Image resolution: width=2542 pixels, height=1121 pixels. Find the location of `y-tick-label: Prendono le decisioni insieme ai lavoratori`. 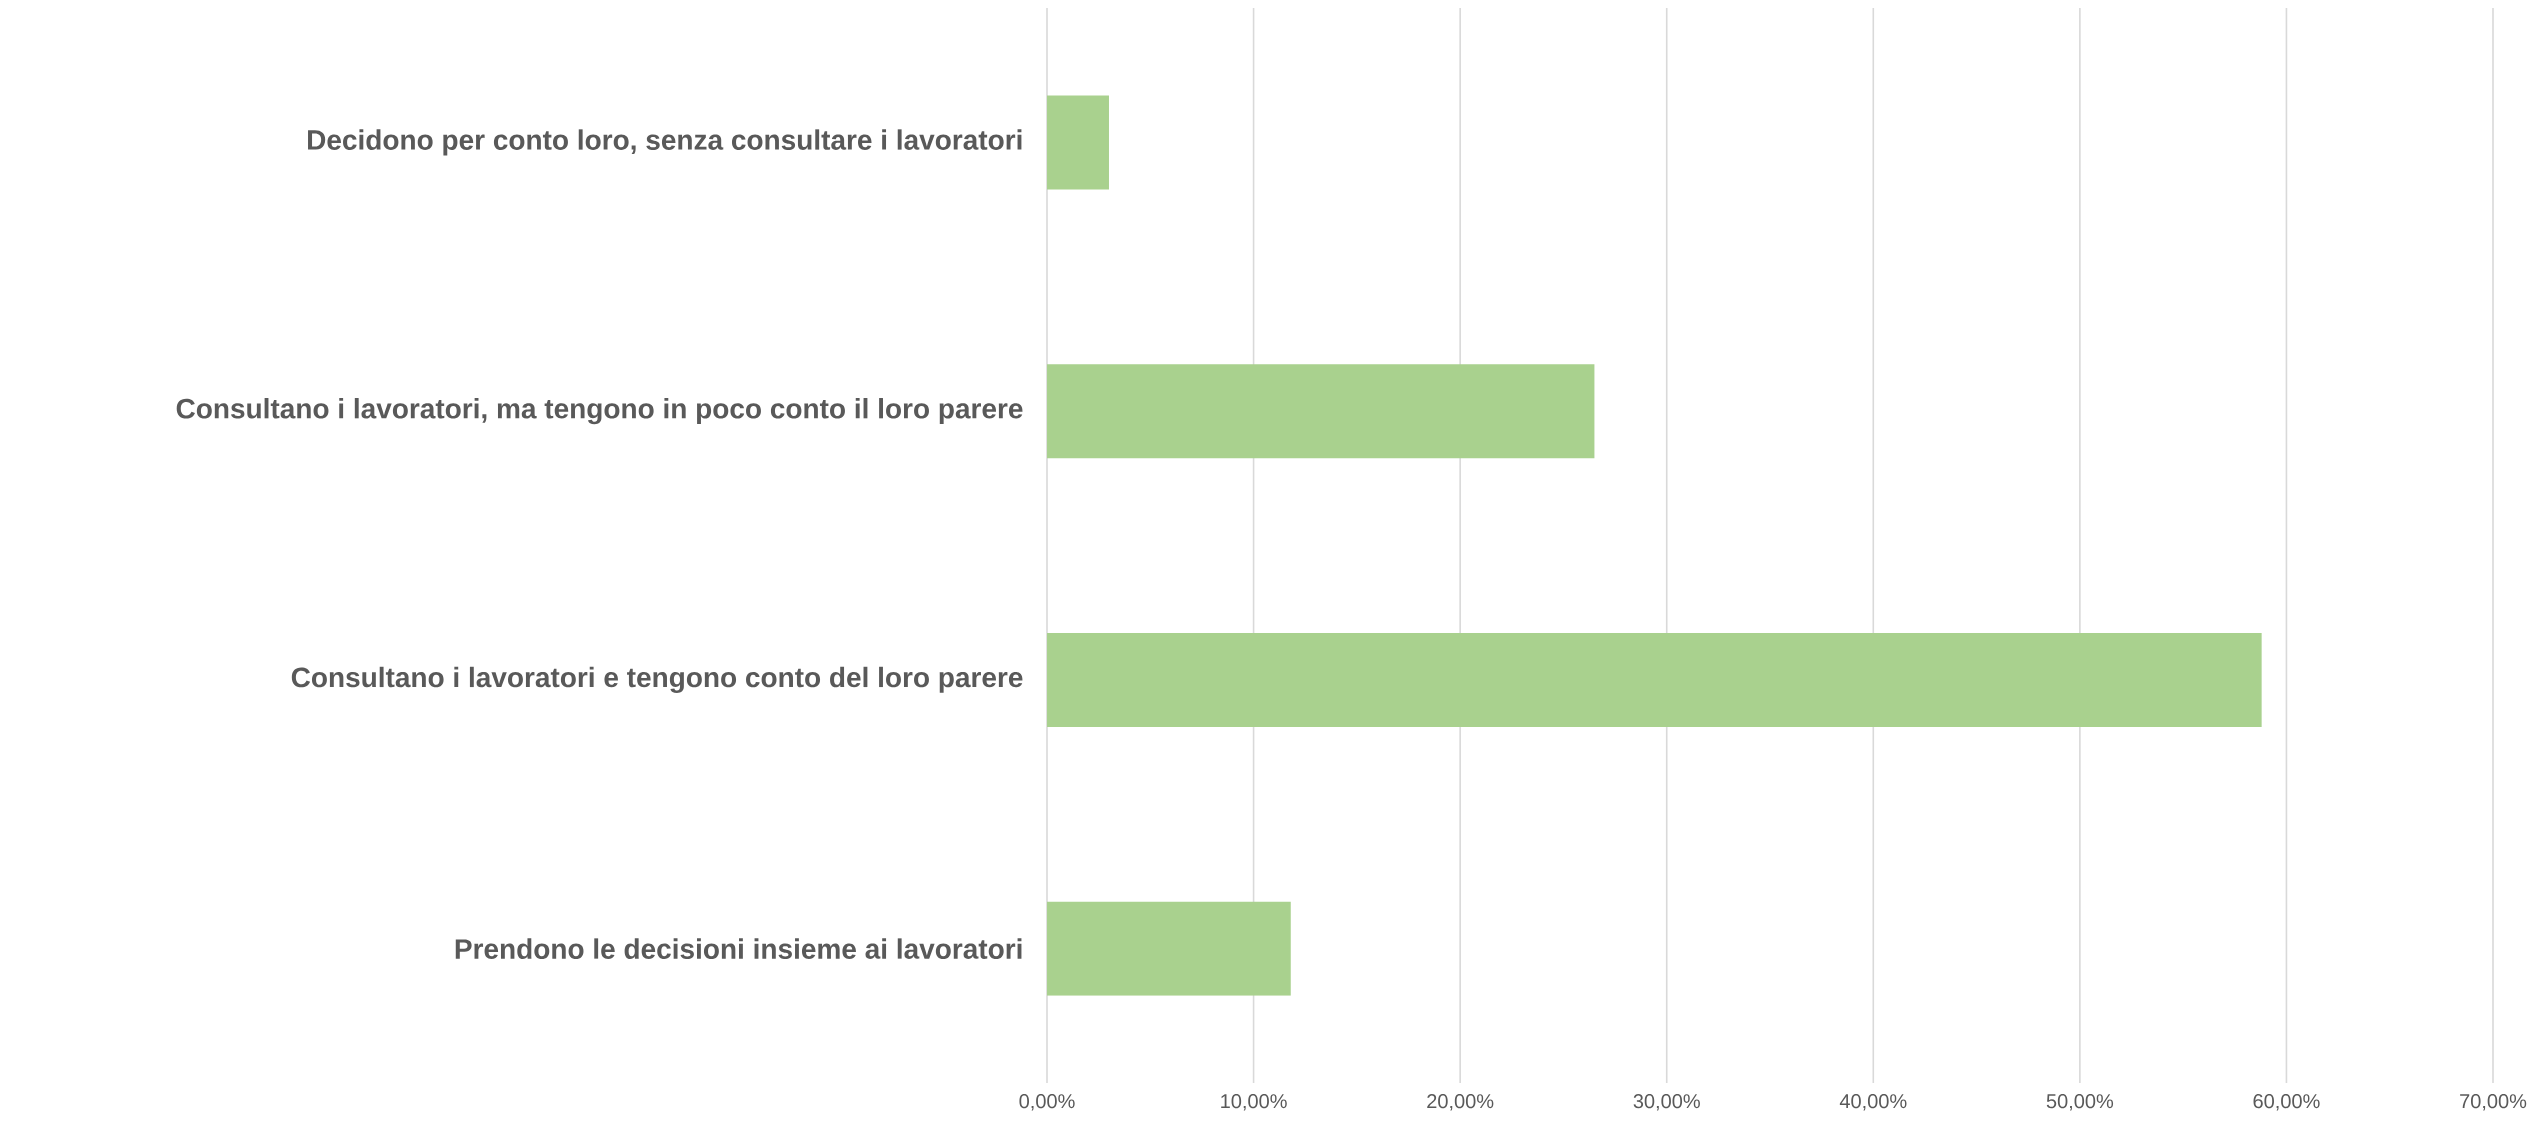

y-tick-label: Prendono le decisioni insieme ai lavoratori is located at coordinates (738, 948).